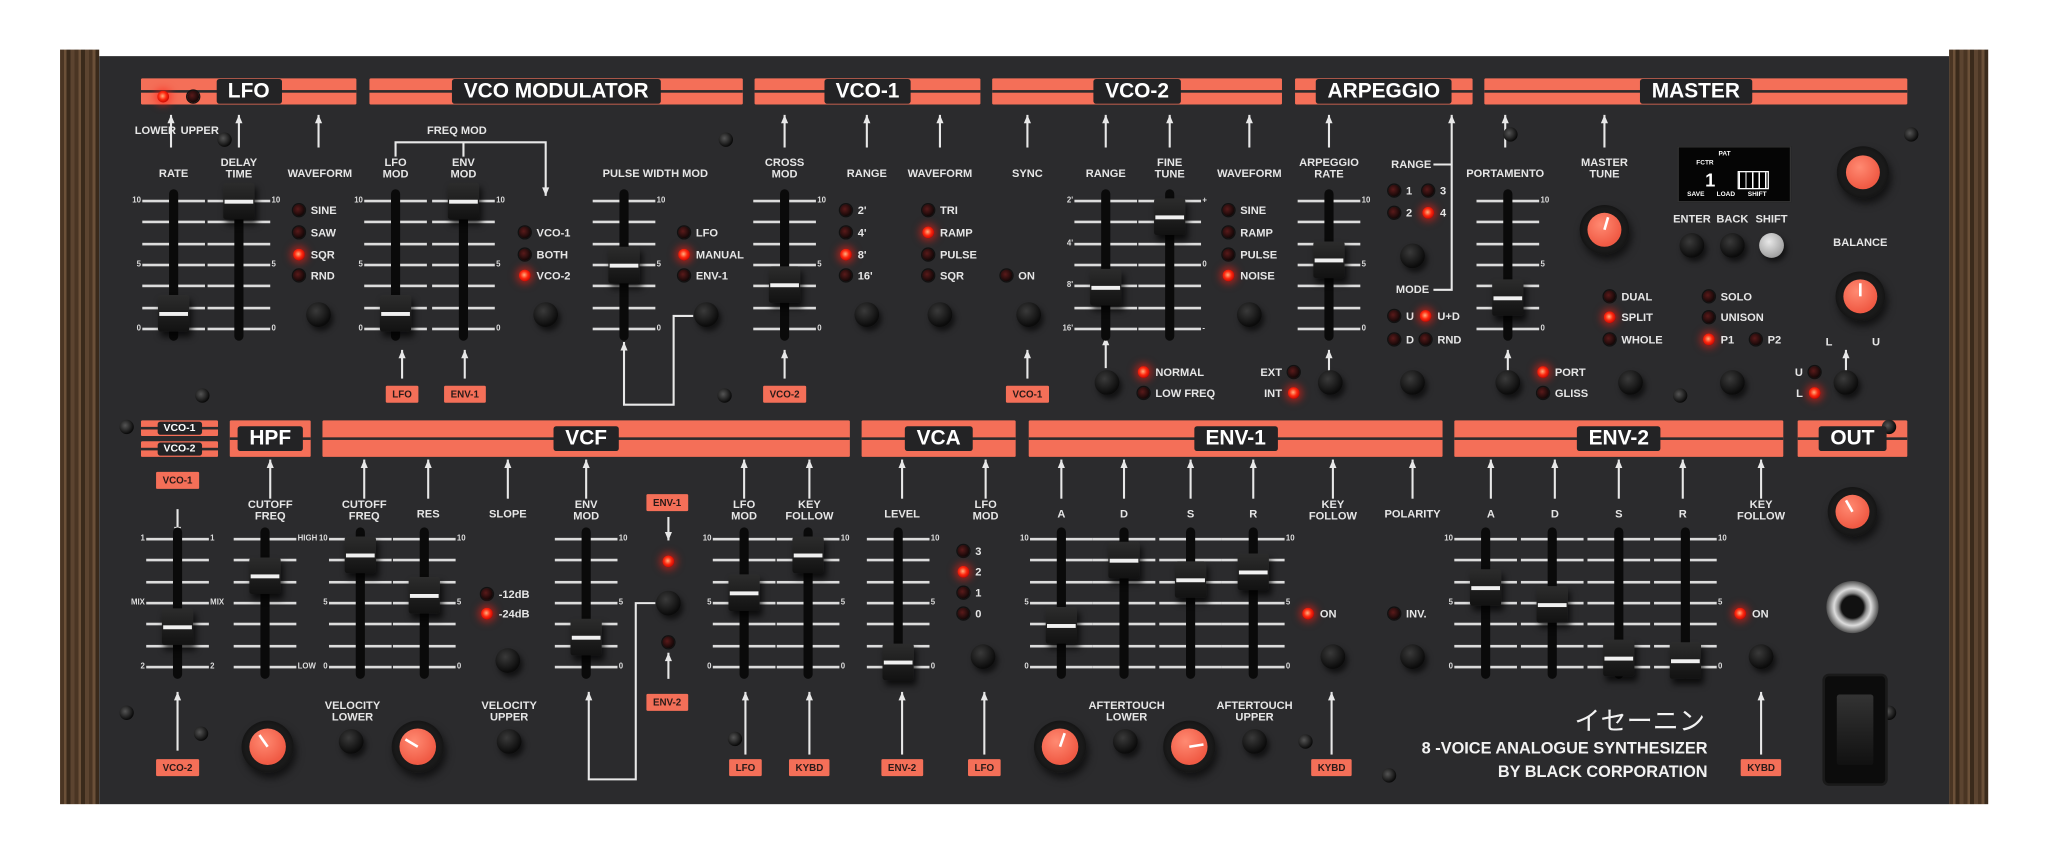  I want to click on slider-handle-env2-s, so click(1619, 658).